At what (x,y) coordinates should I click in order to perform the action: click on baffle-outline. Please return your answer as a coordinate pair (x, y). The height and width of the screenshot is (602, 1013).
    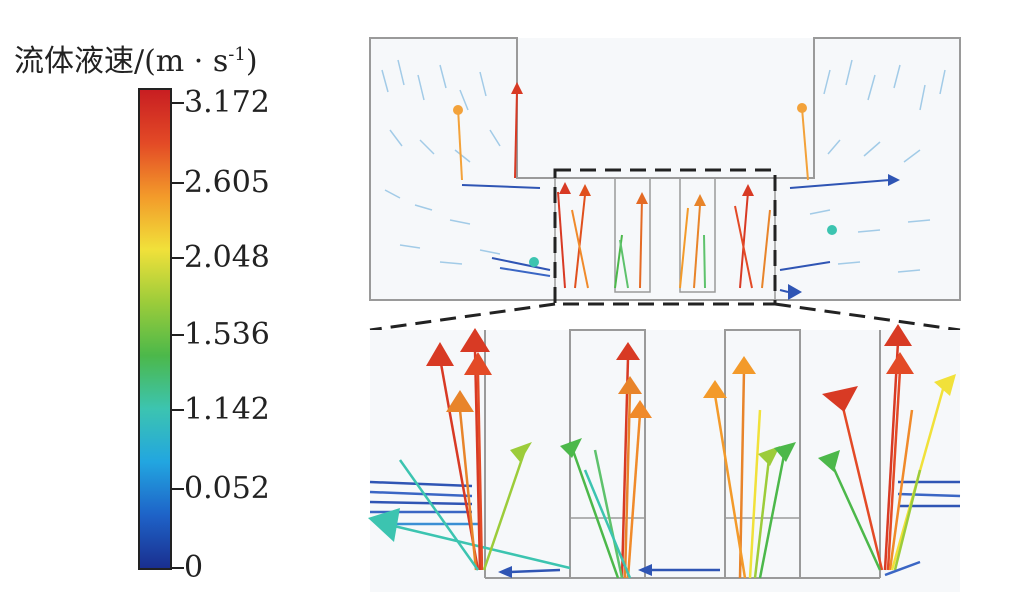
    Looking at the image, I should click on (665, 235).